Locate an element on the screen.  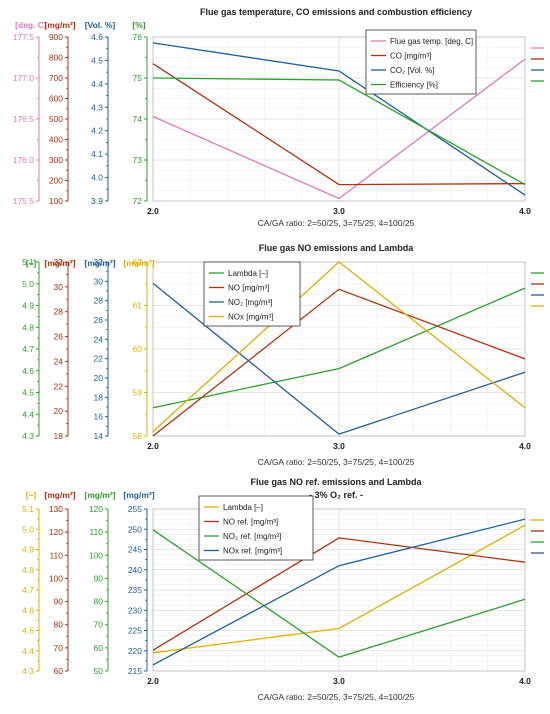
y-tick-label: 73 is located at coordinates (138, 160).